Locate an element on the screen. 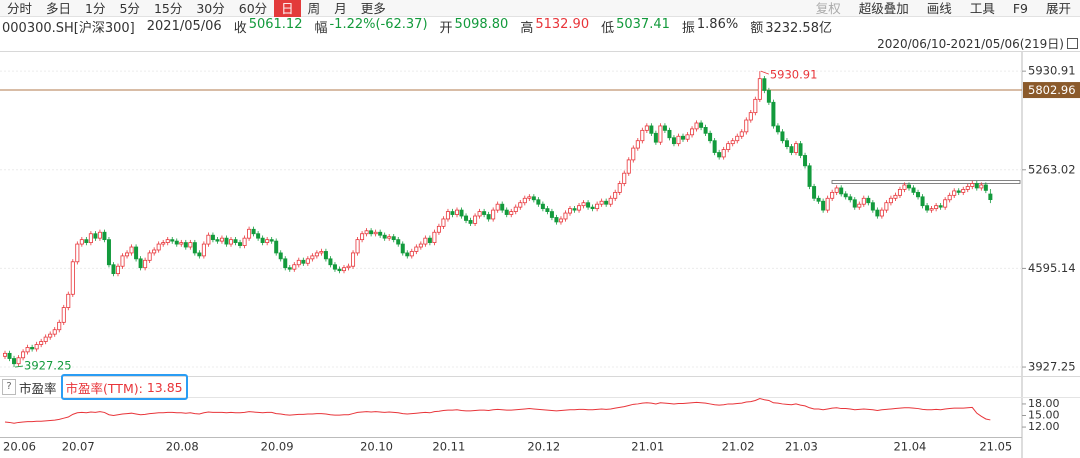  x-tick-label: 21.05 is located at coordinates (995, 447).